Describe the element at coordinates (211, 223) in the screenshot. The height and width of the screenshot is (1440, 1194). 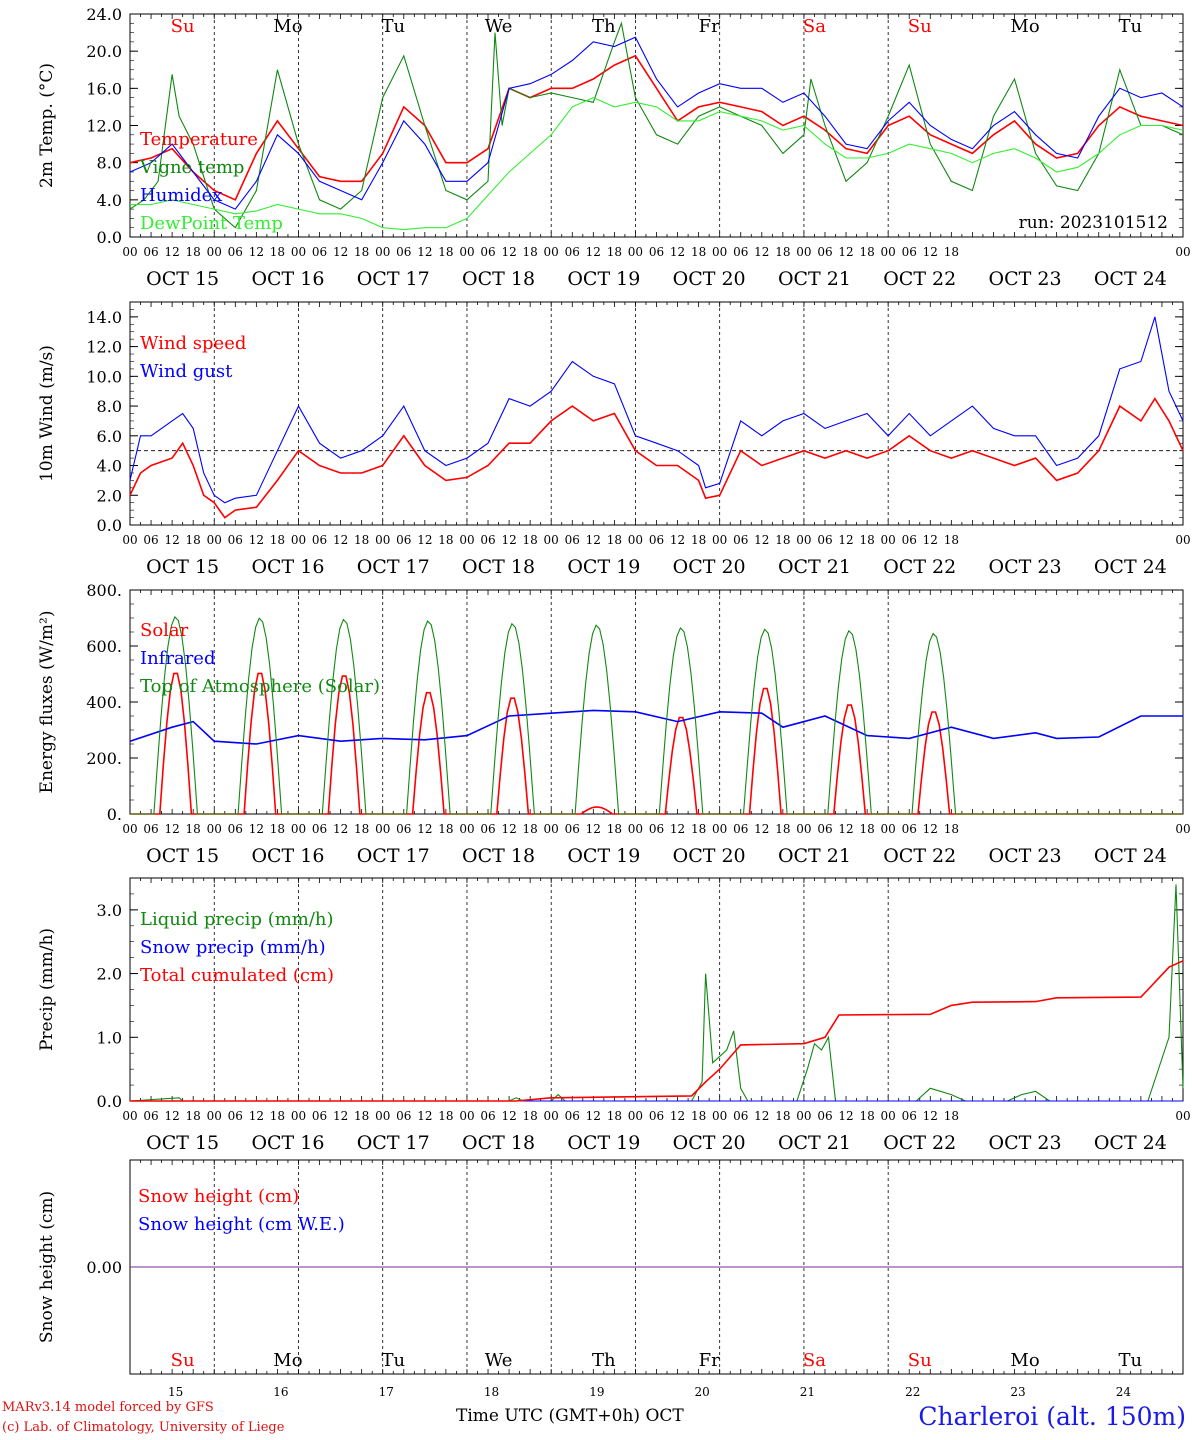
I see `legend-entry: DewPoint Temp` at that location.